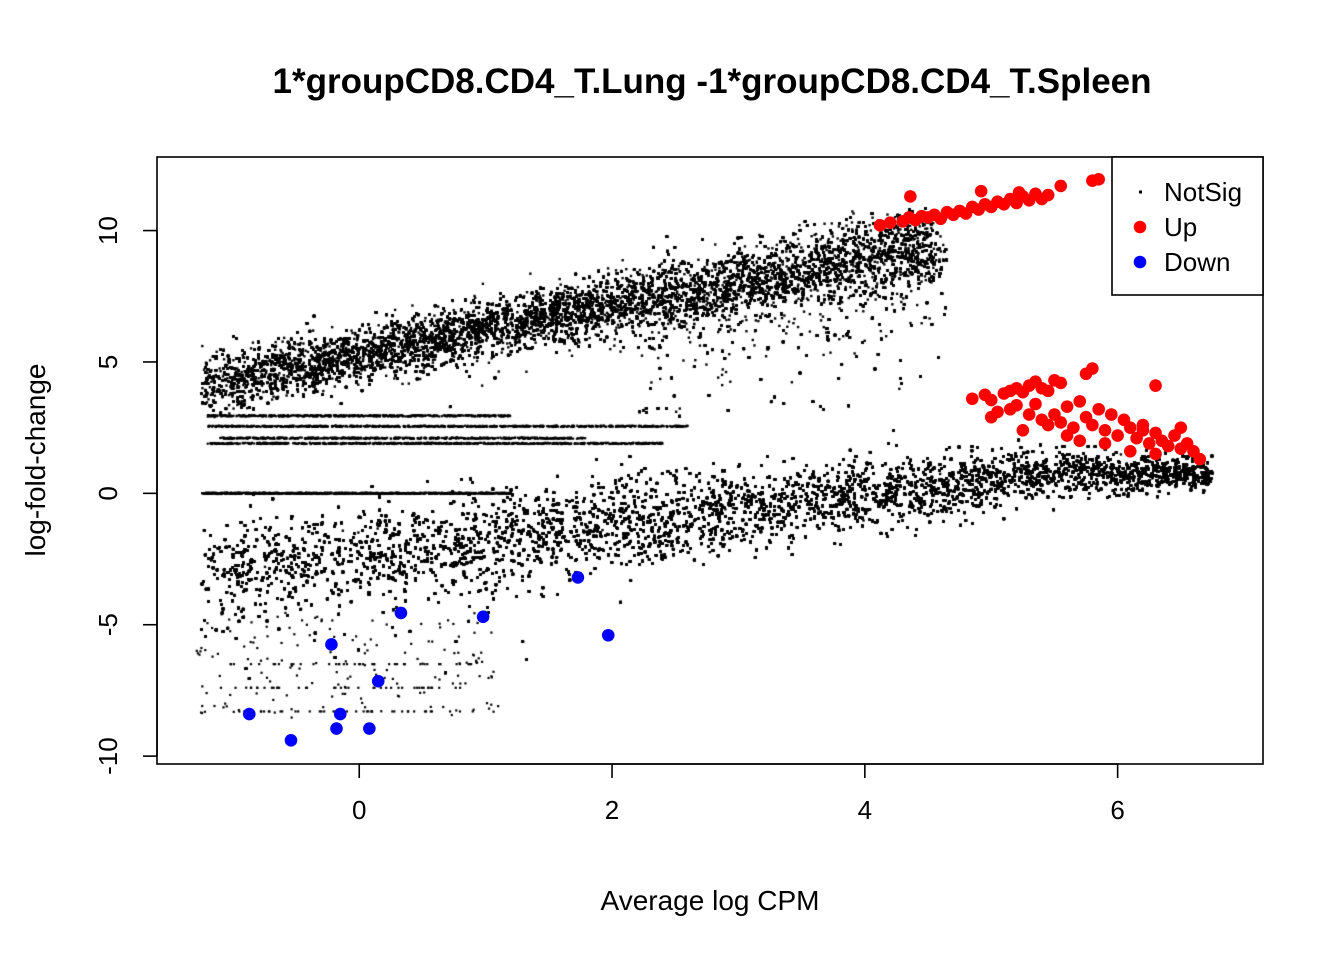 Image resolution: width=1344 pixels, height=960 pixels. What do you see at coordinates (108, 493) in the screenshot?
I see `y-tick-label: 0` at bounding box center [108, 493].